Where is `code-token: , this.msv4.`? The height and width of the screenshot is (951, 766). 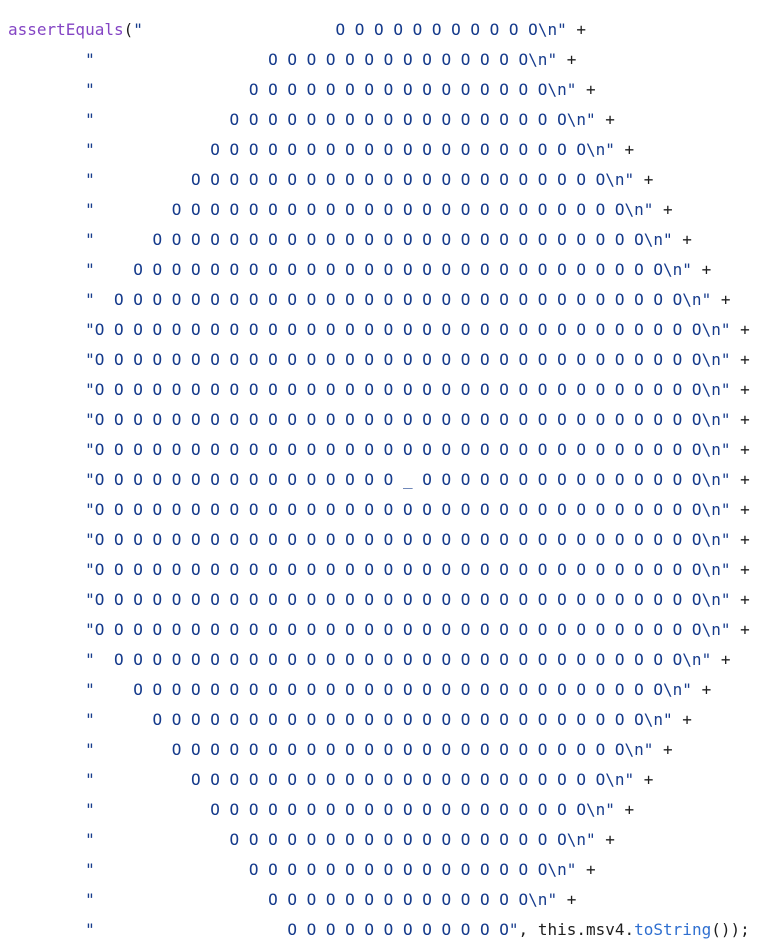 code-token: , this.msv4. is located at coordinates (576, 929).